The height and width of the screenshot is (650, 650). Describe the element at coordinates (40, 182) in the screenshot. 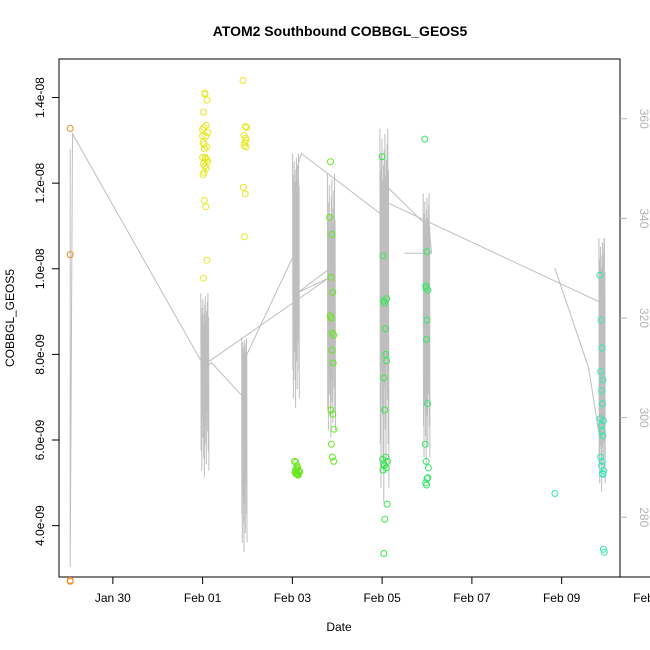

I see `y-tick-label: 1.2e-08` at that location.